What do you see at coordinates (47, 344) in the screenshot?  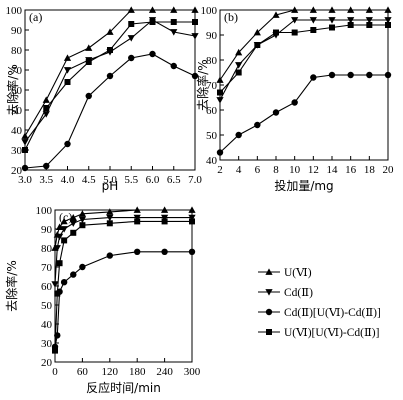 I see `y-tick-label: 30` at bounding box center [47, 344].